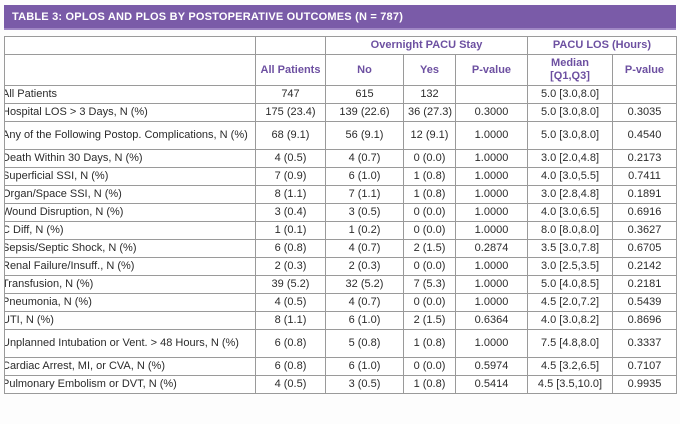 This screenshot has width=680, height=424. I want to click on cell-value: 4.5 [2.0,7.2], so click(570, 302).